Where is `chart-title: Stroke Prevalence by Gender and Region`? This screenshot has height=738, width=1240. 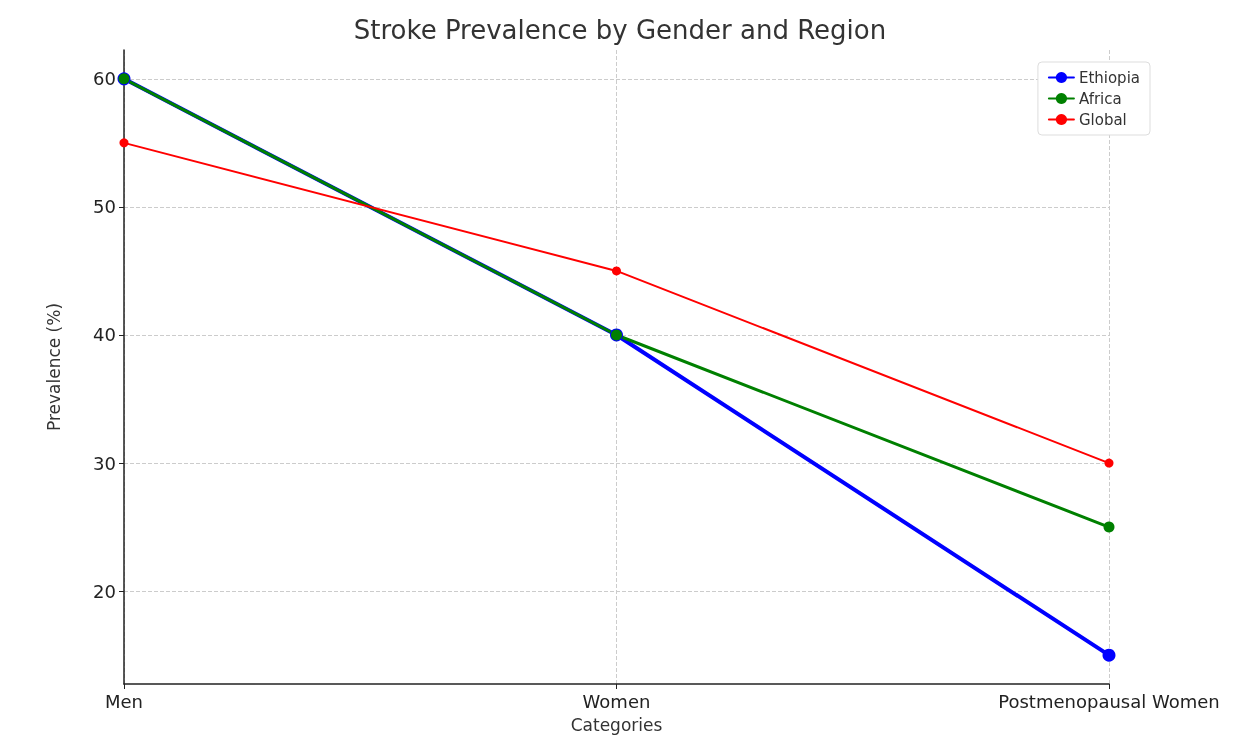 chart-title: Stroke Prevalence by Gender and Region is located at coordinates (620, 30).